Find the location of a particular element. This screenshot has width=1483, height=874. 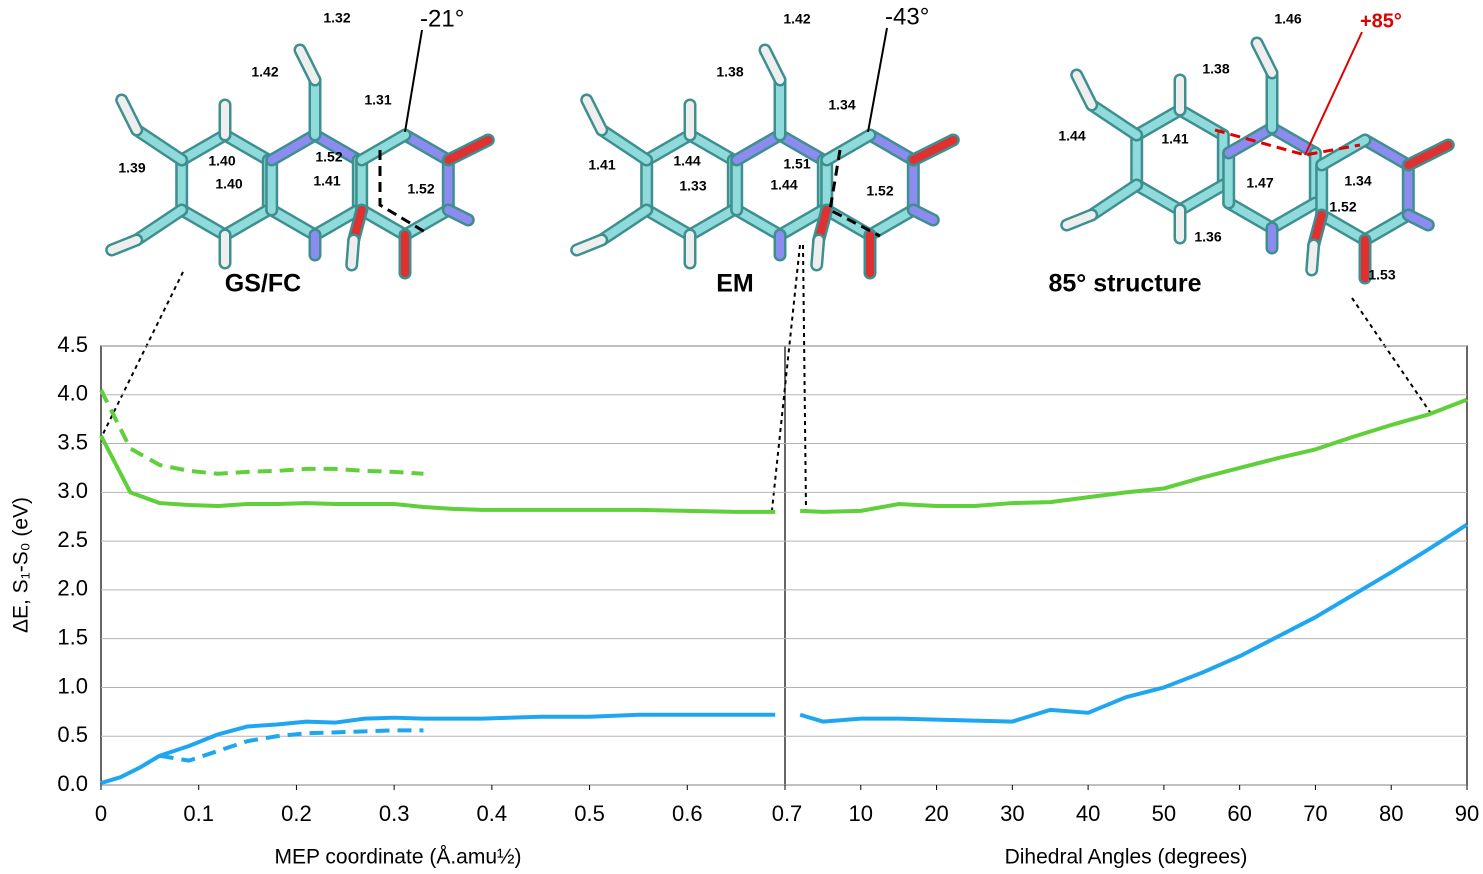

y-tick-label: 3.5 is located at coordinates (72, 441).